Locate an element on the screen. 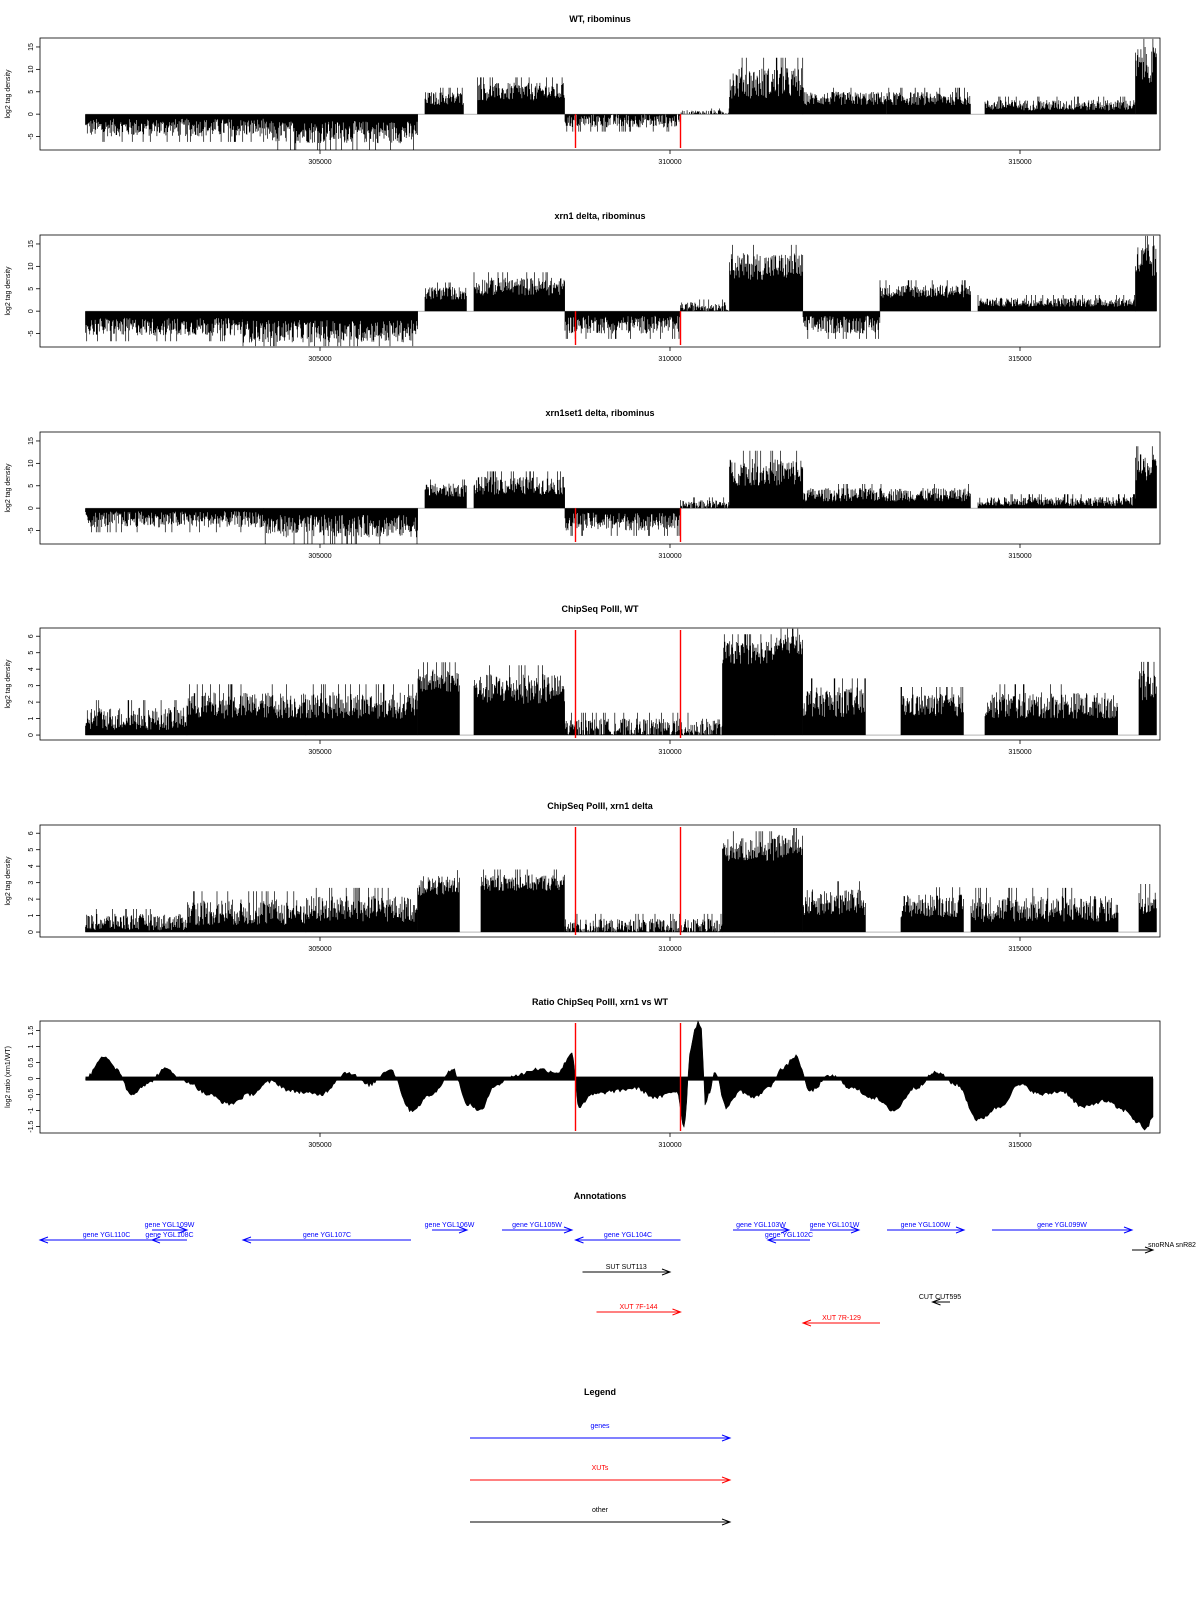  annotation-label: gene YGL099W is located at coordinates (1062, 1225).